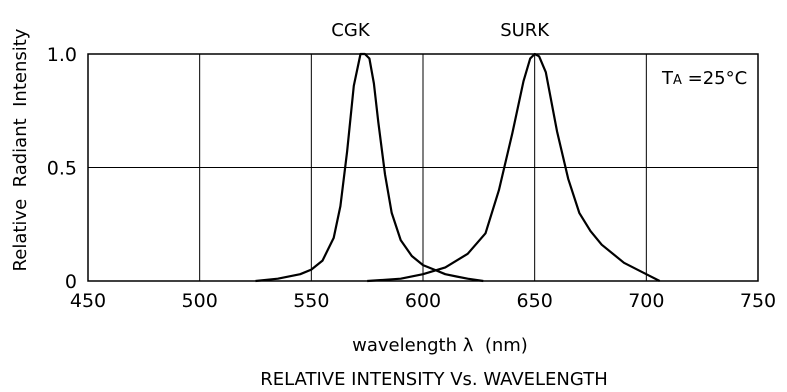  I want to click on annotation-sub: A, so click(677, 80).